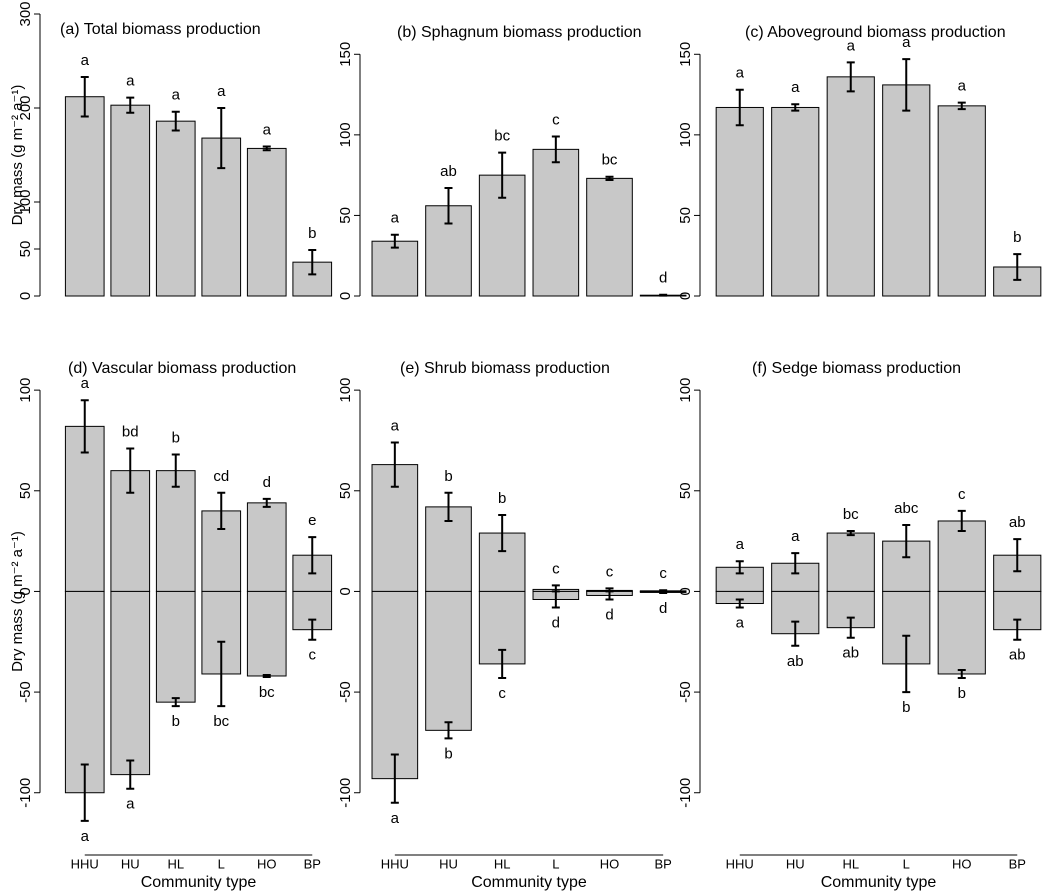 The image size is (1048, 895). Describe the element at coordinates (529, 882) in the screenshot. I see `x-axis-label: Community type` at that location.